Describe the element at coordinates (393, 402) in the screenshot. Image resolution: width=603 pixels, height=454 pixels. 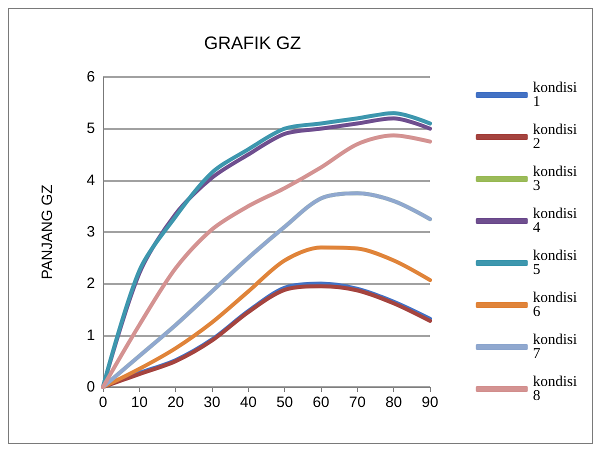
I see `x-tick-label: 80` at that location.